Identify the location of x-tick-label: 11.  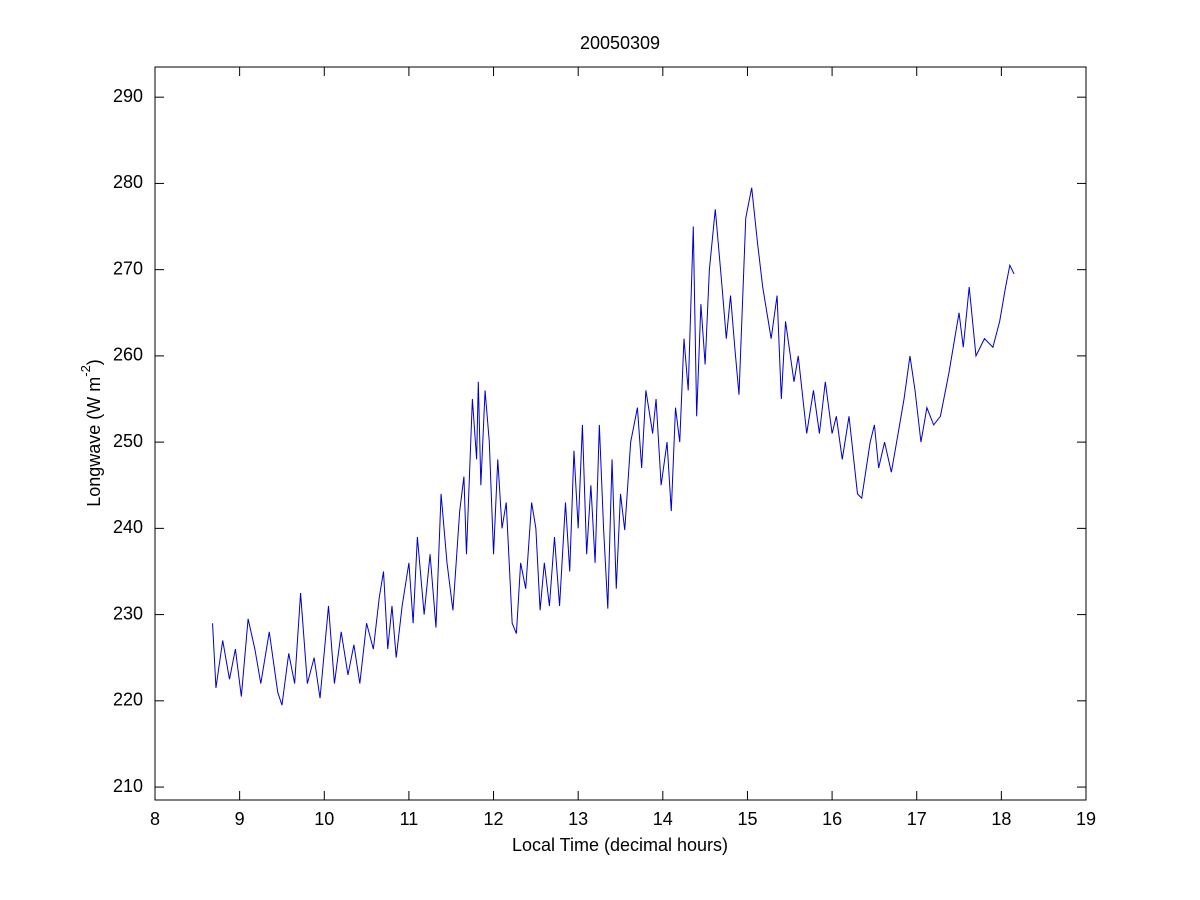
(409, 819).